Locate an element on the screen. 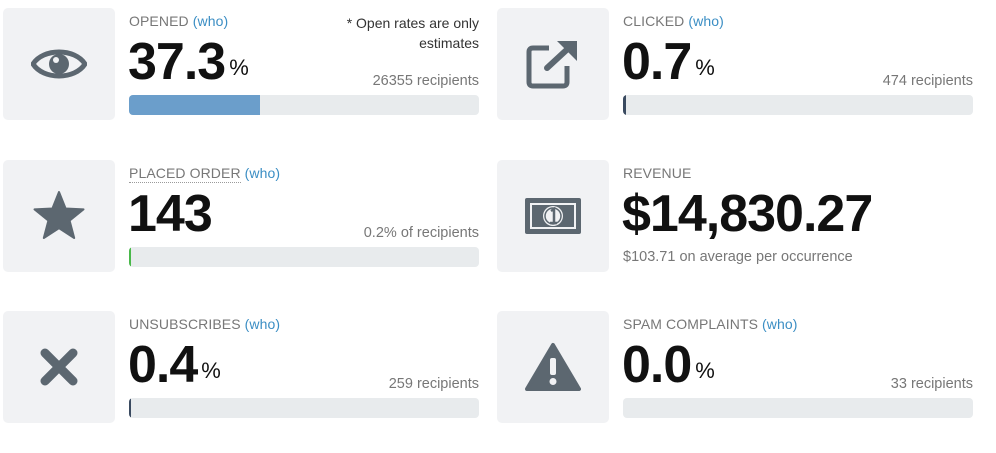 This screenshot has width=996, height=453. spam-icon-box is located at coordinates (553, 367).